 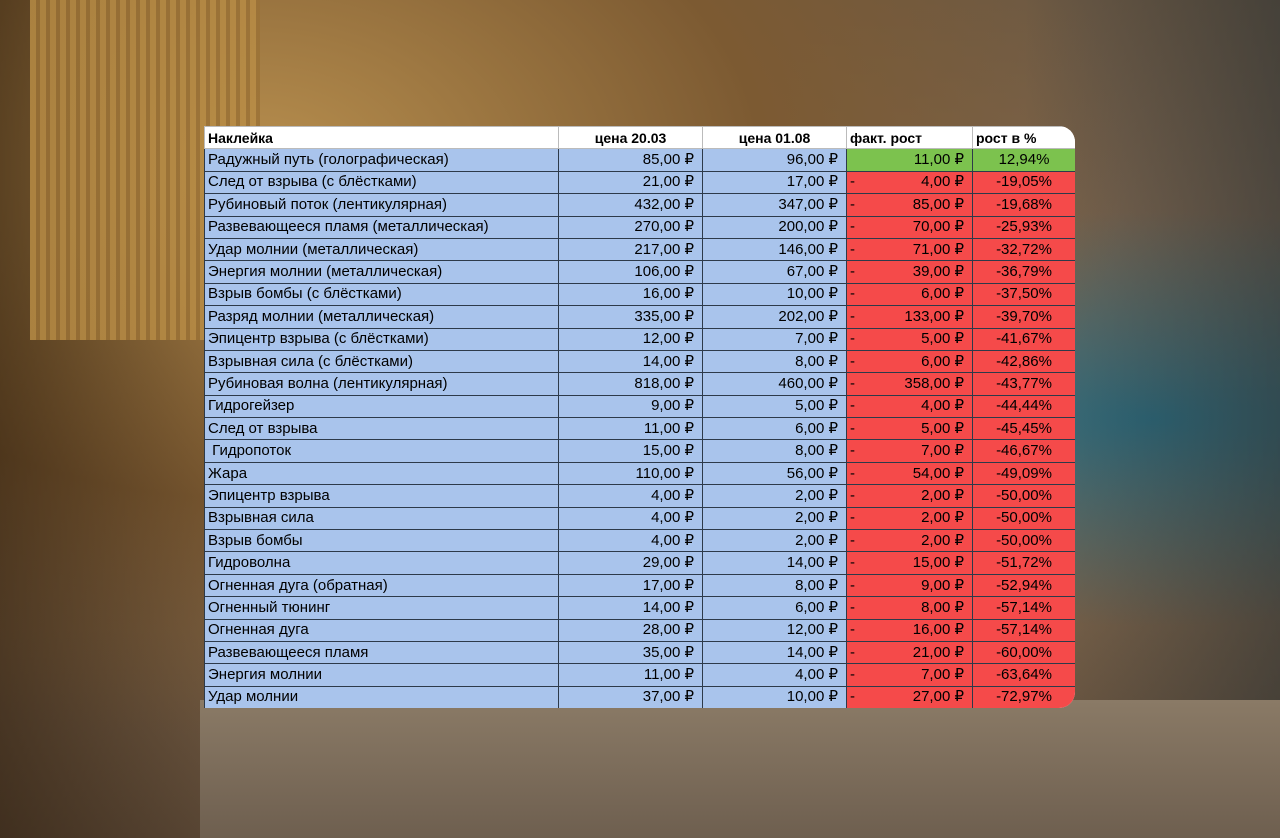 What do you see at coordinates (630, 317) in the screenshot?
I see `price-march: 335,00 ₽` at bounding box center [630, 317].